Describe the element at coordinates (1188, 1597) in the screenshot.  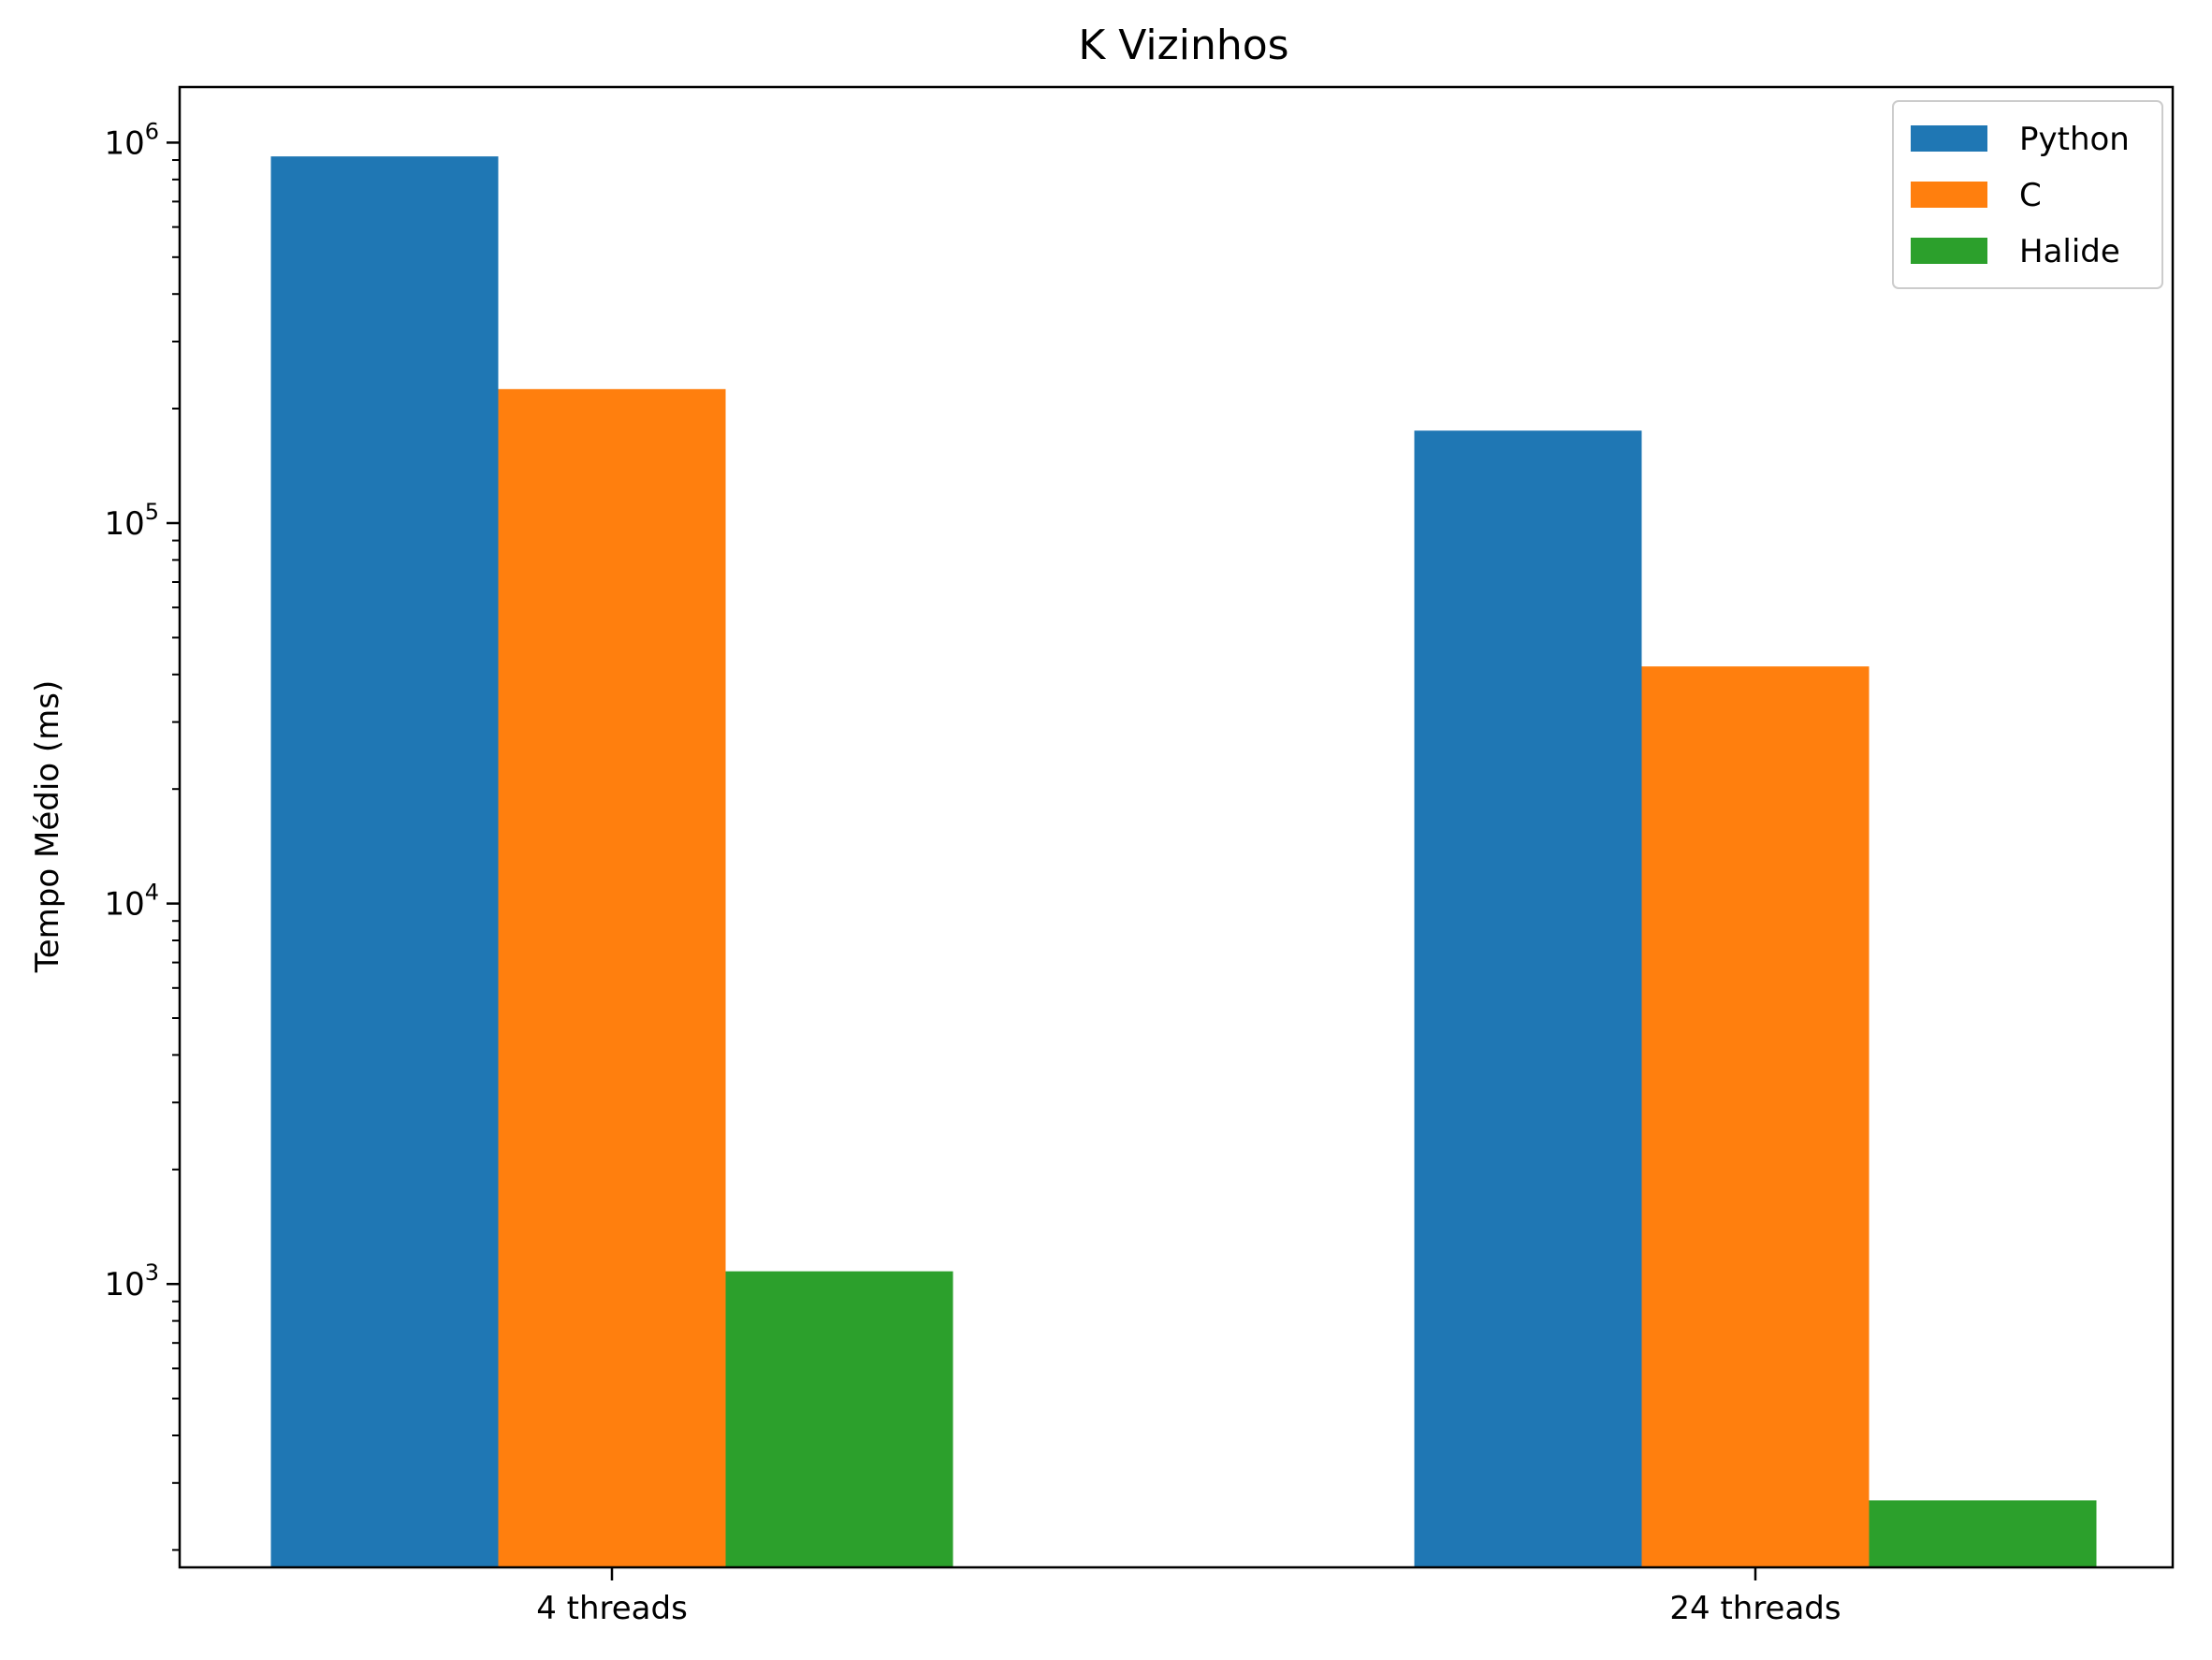
I see `x-axis: 4 threads 24 threads` at that location.